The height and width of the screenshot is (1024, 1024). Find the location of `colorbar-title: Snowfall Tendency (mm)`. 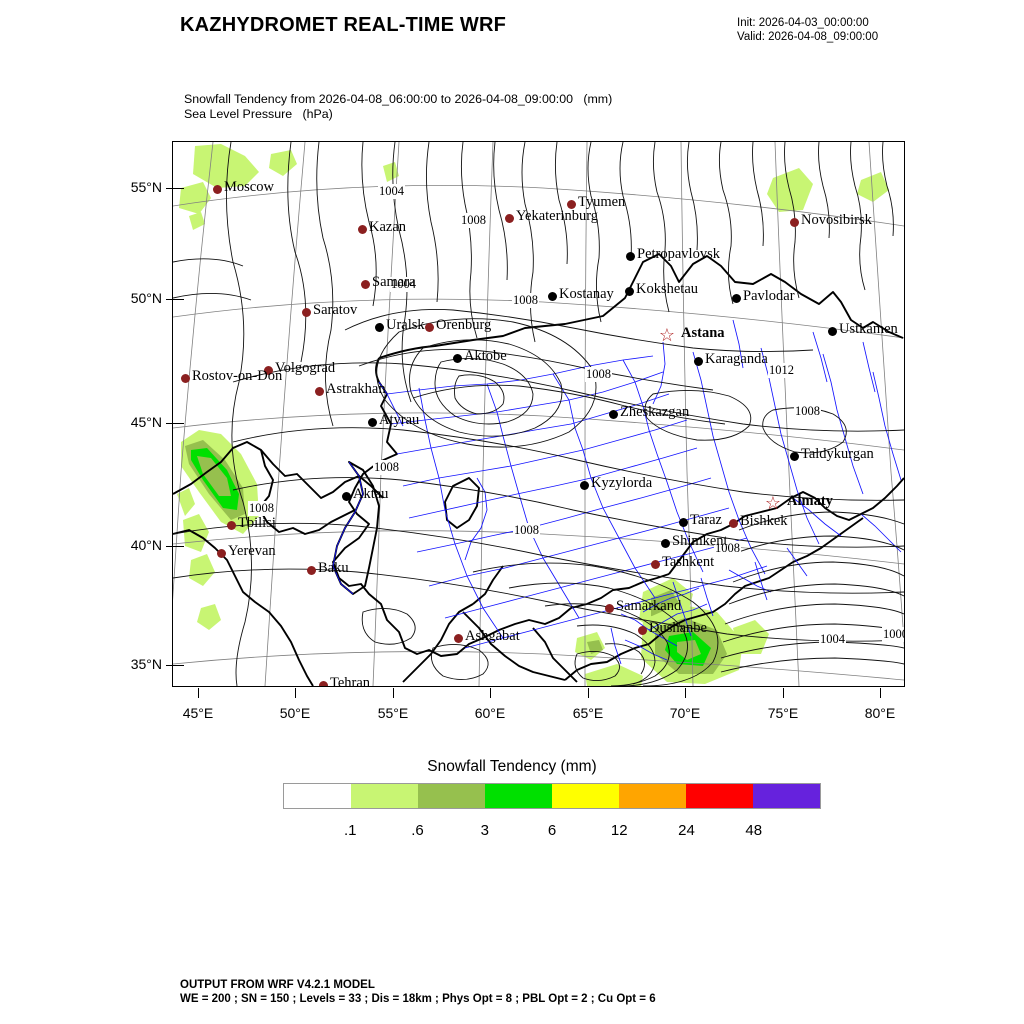

colorbar-title: Snowfall Tendency (mm) is located at coordinates (512, 766).